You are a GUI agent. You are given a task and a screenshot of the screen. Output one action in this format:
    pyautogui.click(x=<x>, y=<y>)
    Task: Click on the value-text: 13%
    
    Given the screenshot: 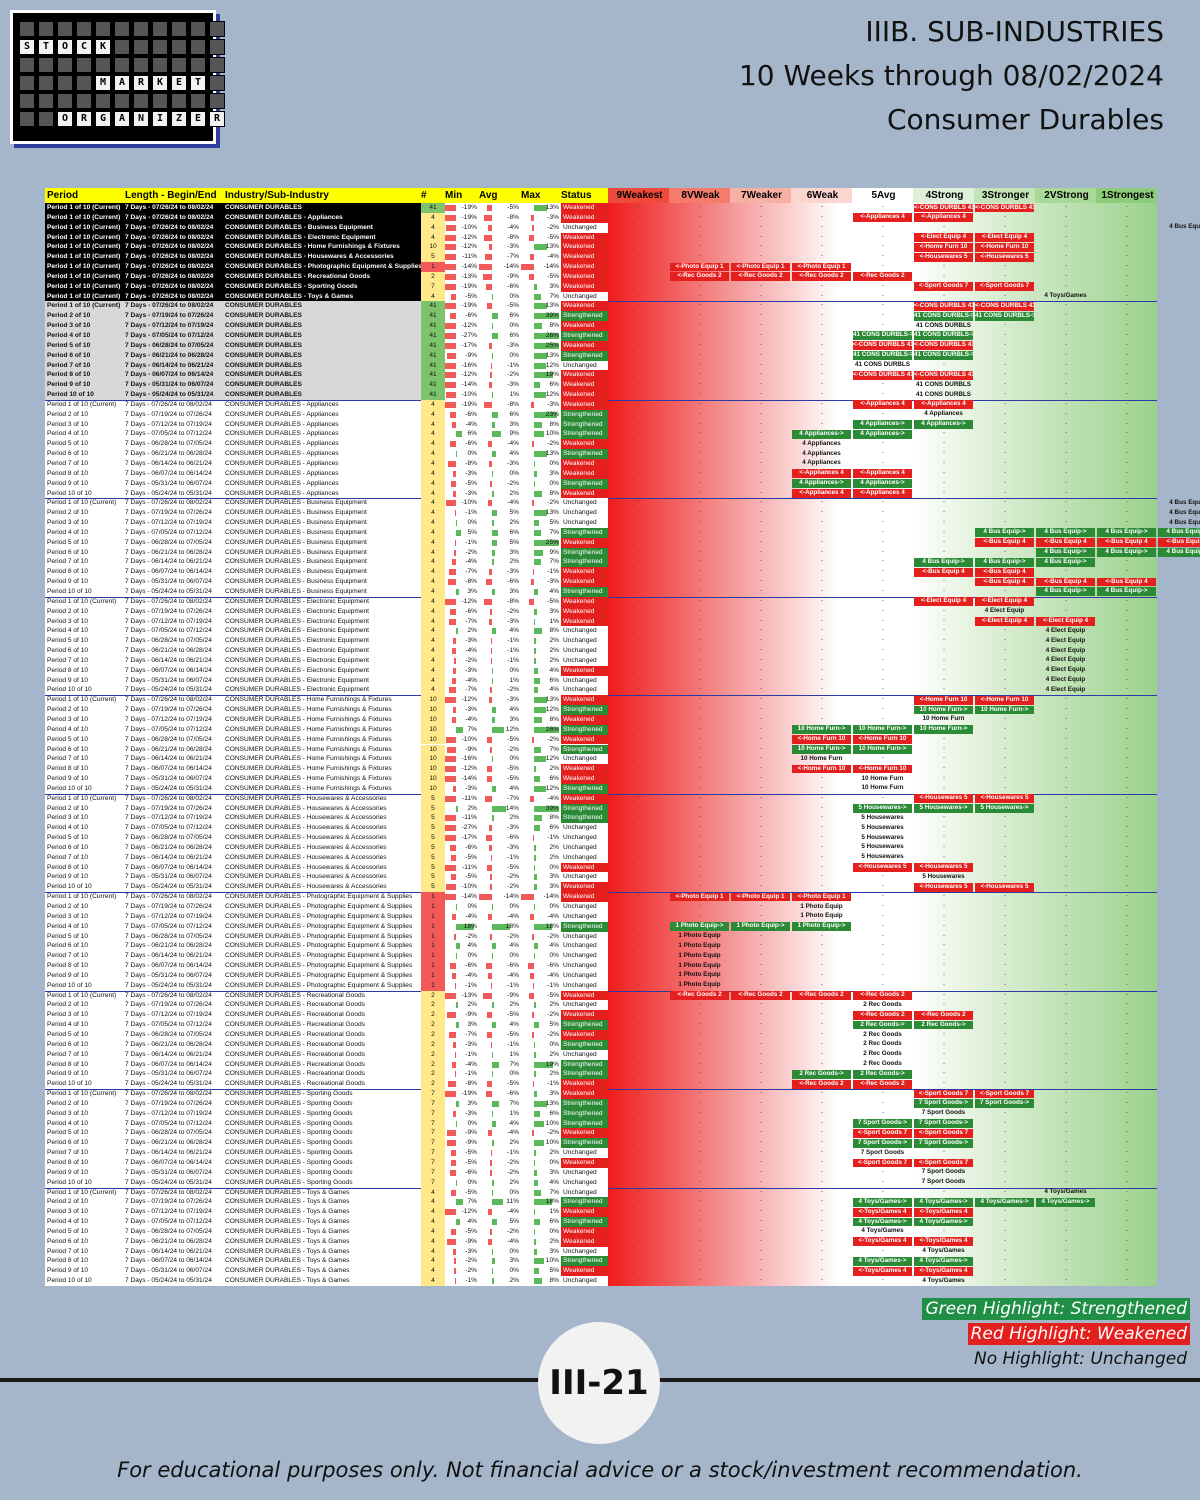 What is the action you would take?
    pyautogui.click(x=552, y=355)
    